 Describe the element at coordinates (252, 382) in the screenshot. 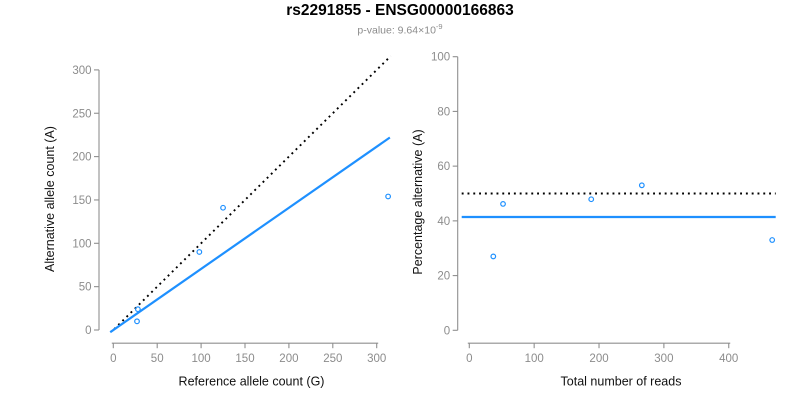

I see `x-axis-title: Reference allele count (G)` at that location.